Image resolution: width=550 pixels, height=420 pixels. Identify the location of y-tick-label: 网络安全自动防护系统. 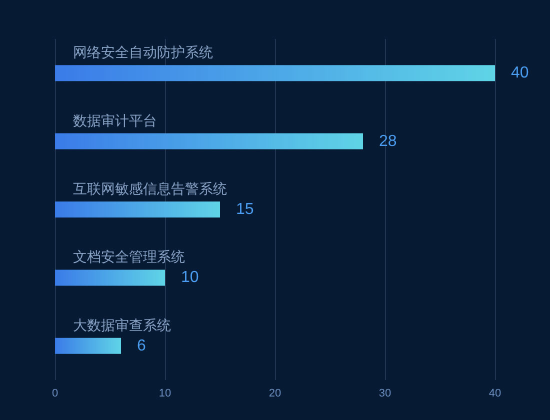
(143, 52).